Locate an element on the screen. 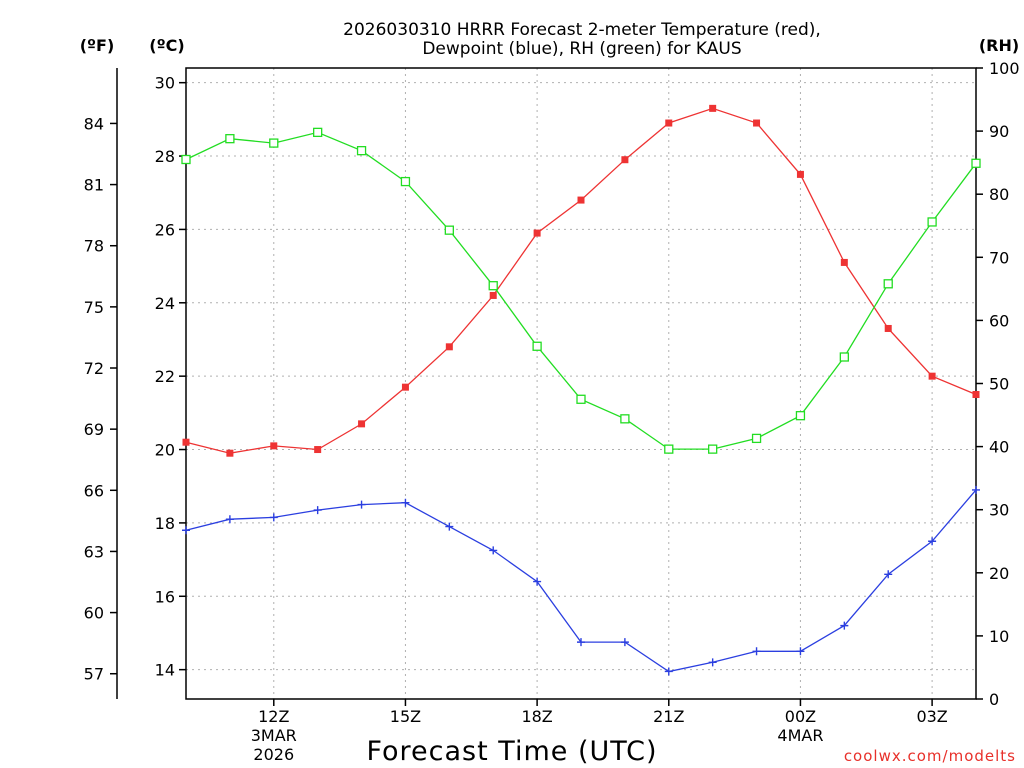 Image resolution: width=1024 pixels, height=768 pixels. fahrenheit-tick-label: 66 is located at coordinates (94, 490).